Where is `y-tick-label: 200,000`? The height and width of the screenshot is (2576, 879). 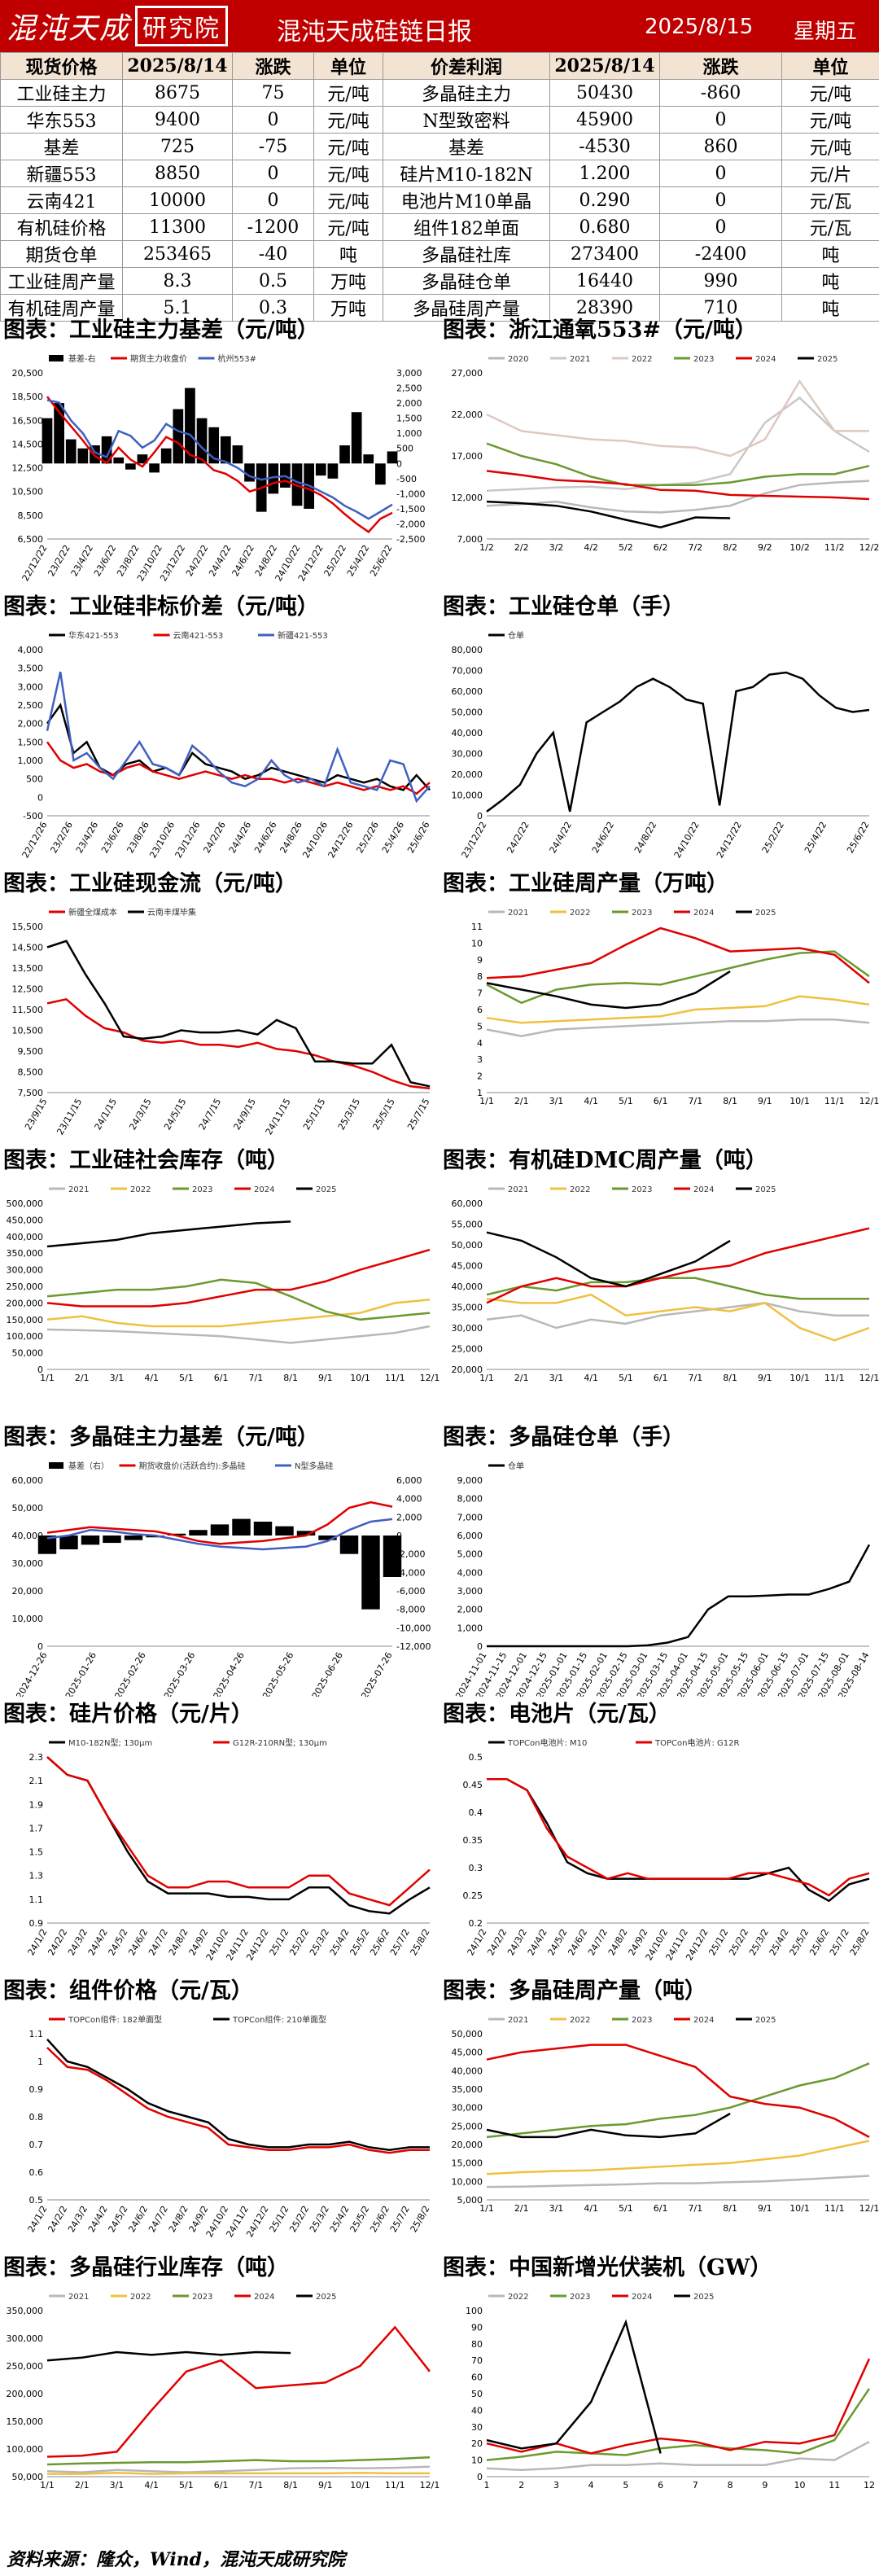 y-tick-label: 200,000 is located at coordinates (26, 1303).